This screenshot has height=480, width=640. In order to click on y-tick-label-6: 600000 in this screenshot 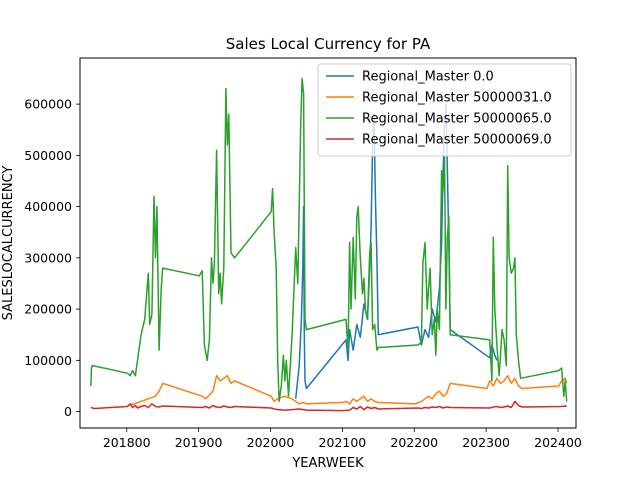, I will do `click(48, 104)`.